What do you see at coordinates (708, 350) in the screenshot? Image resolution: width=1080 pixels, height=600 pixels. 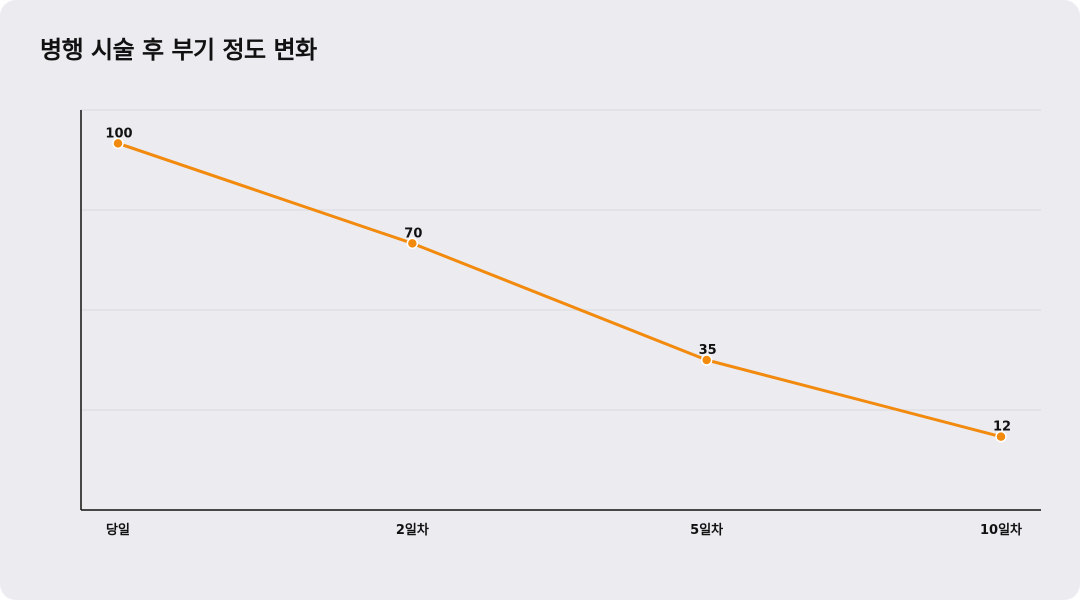 I see `data-label: 35` at bounding box center [708, 350].